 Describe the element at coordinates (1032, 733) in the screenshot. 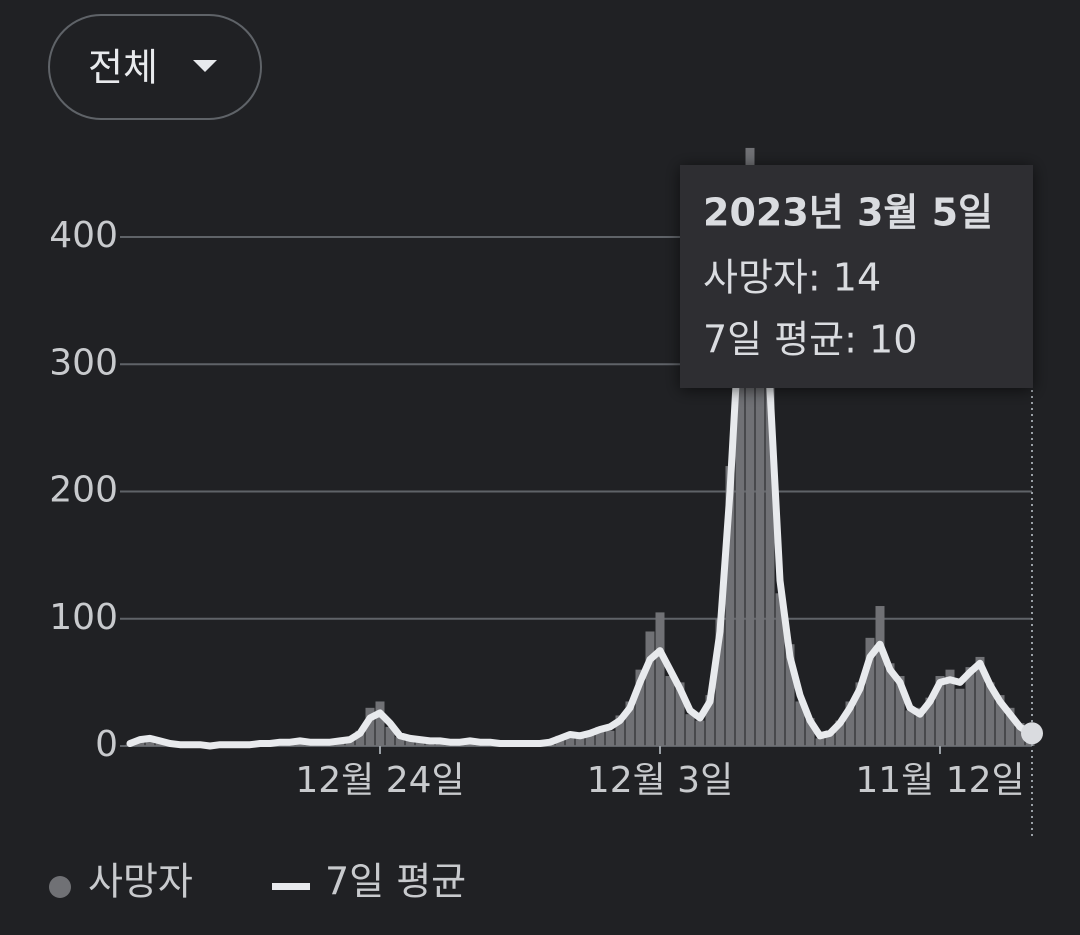

I see `cursor-dot` at that location.